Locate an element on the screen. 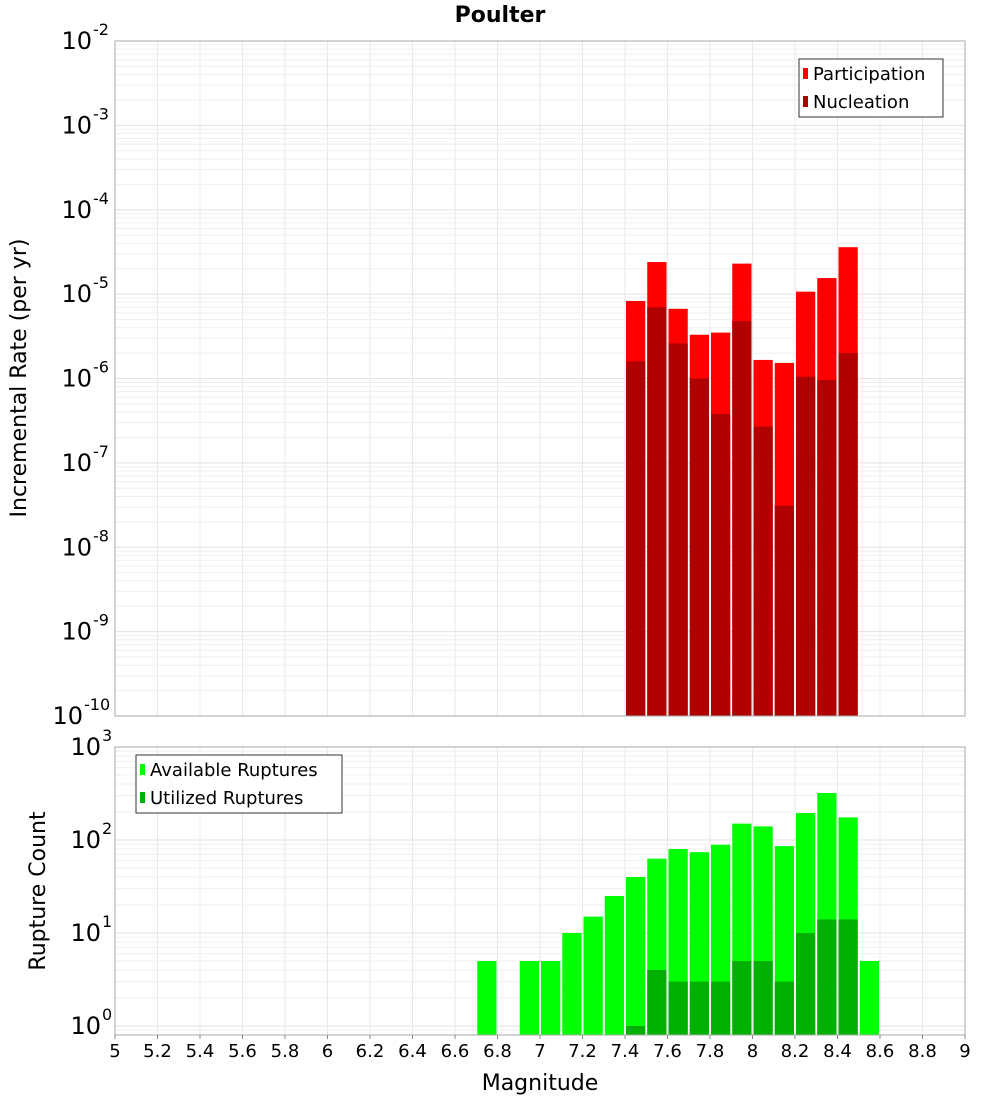 The height and width of the screenshot is (1100, 1000). legend-label: Available Ruptures is located at coordinates (234, 770).